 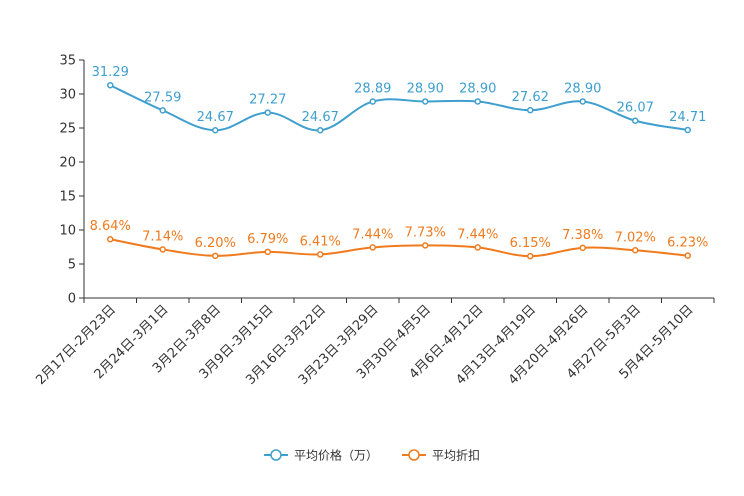 I want to click on legend-item-1: 平均折扣, so click(x=441, y=455).